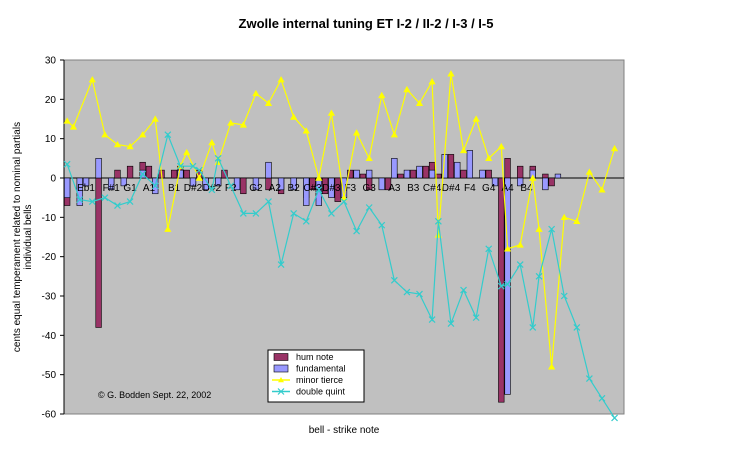  Describe the element at coordinates (507, 188) in the screenshot. I see `x-tick-label: A4` at that location.